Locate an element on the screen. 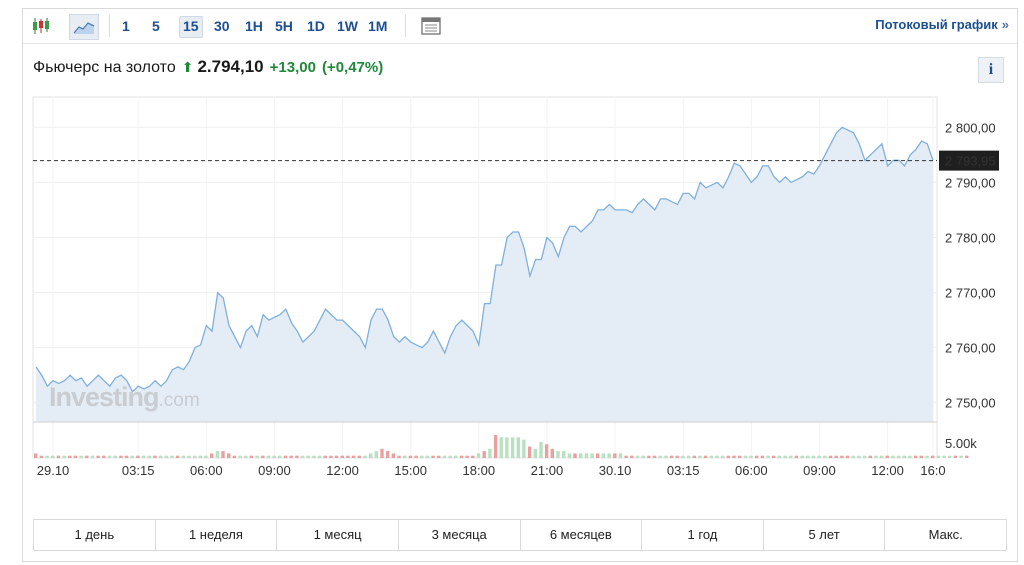  stream-chart-link: Потоковый график» is located at coordinates (942, 24).